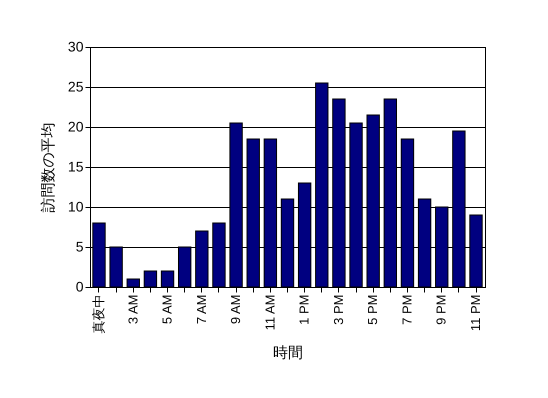 This screenshot has height=398, width=548. I want to click on x-tick-label: 真夜中, so click(98, 314).